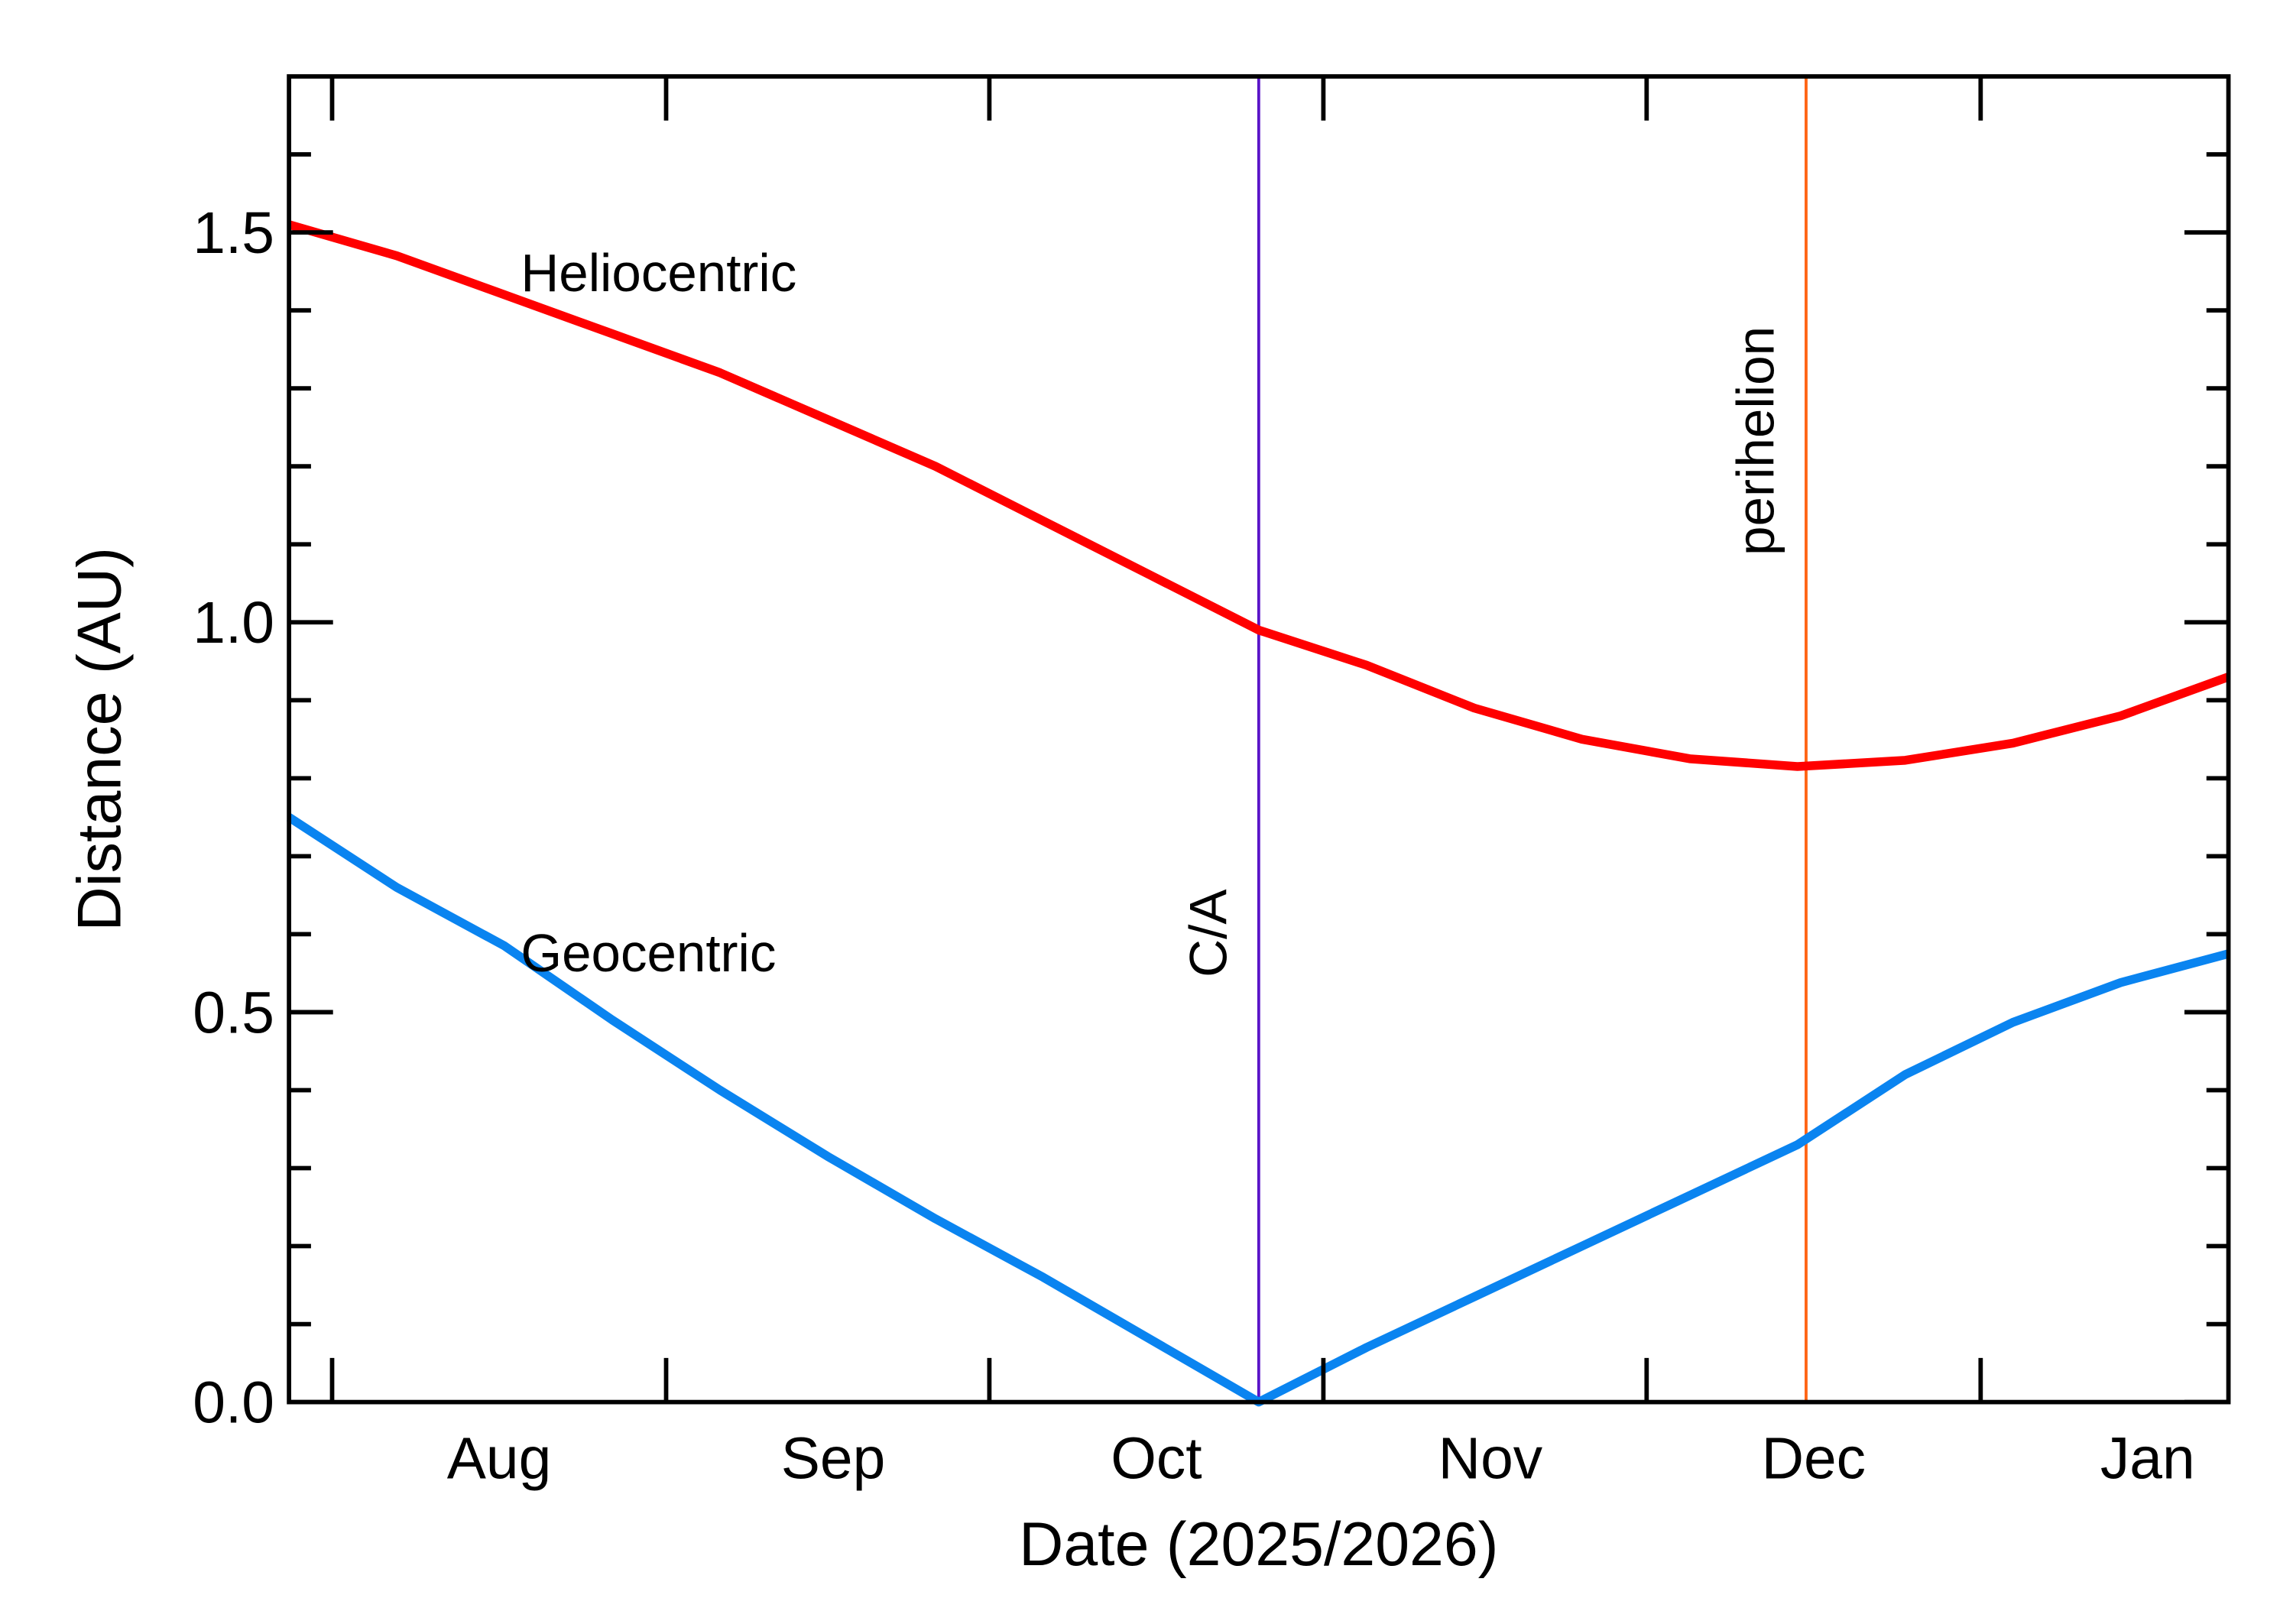 The width and height of the screenshot is (2293, 1624). What do you see at coordinates (99, 739) in the screenshot?
I see `y-axis-label: Distance (AU)` at bounding box center [99, 739].